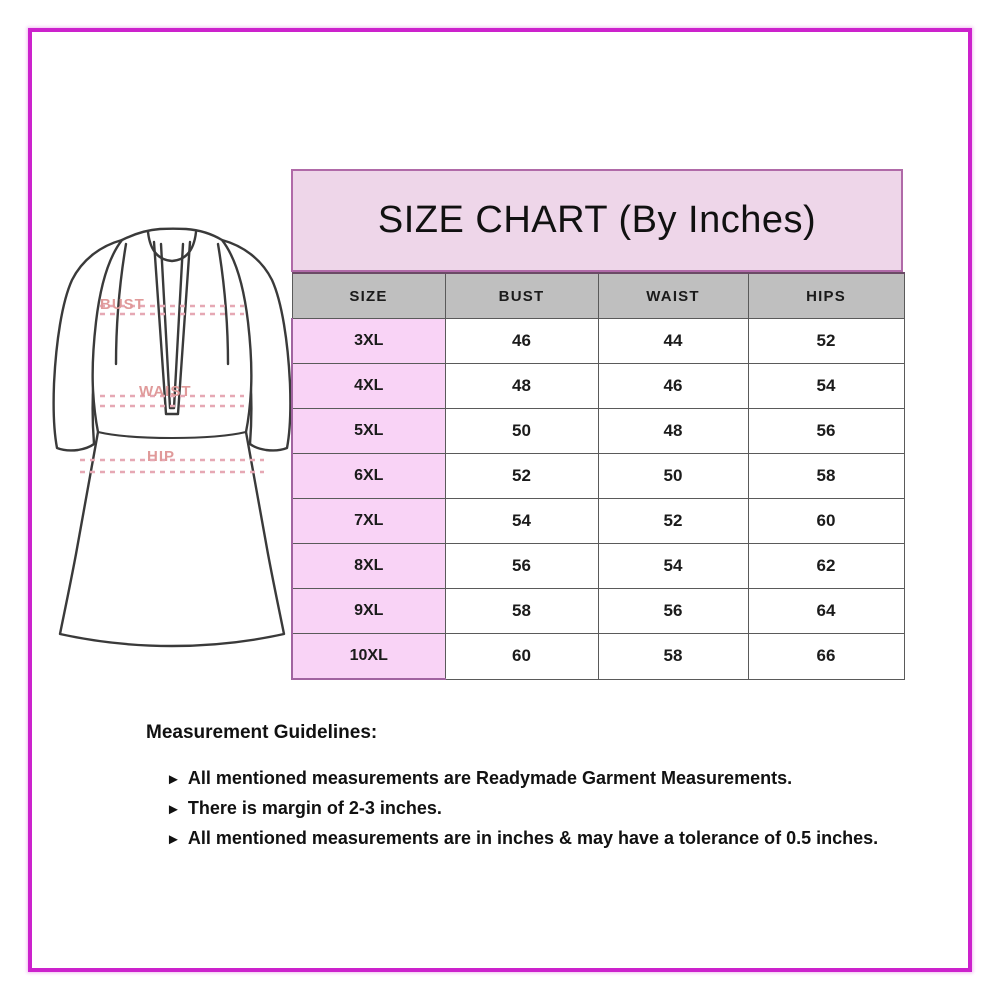 This screenshot has height=1000, width=1000. What do you see at coordinates (521, 566) in the screenshot?
I see `cell-bust: 56` at bounding box center [521, 566].